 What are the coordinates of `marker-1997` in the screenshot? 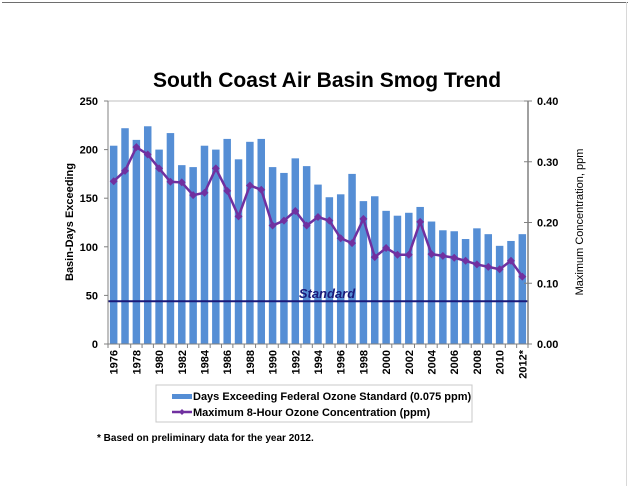 It's located at (352, 243).